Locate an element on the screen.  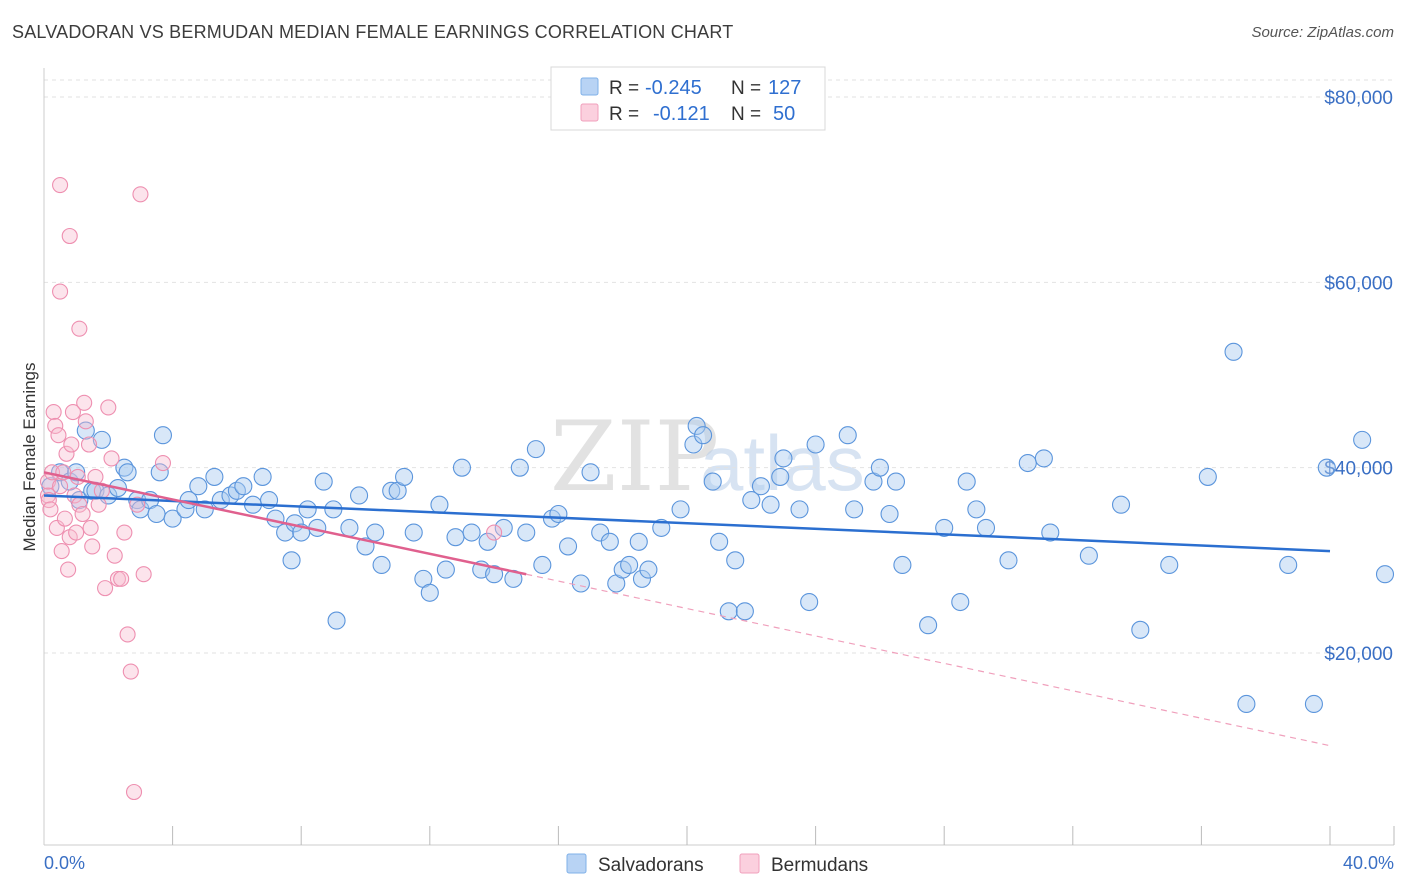
y-axis-label: Median Female Earnings is located at coordinates (29, 457).